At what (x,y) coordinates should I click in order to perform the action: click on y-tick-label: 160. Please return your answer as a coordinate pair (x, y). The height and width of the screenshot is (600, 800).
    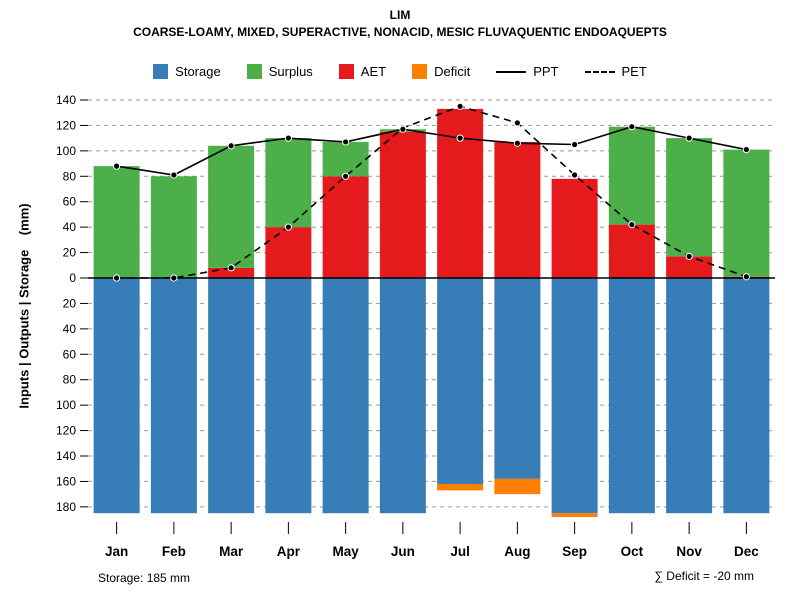
    Looking at the image, I should click on (66, 481).